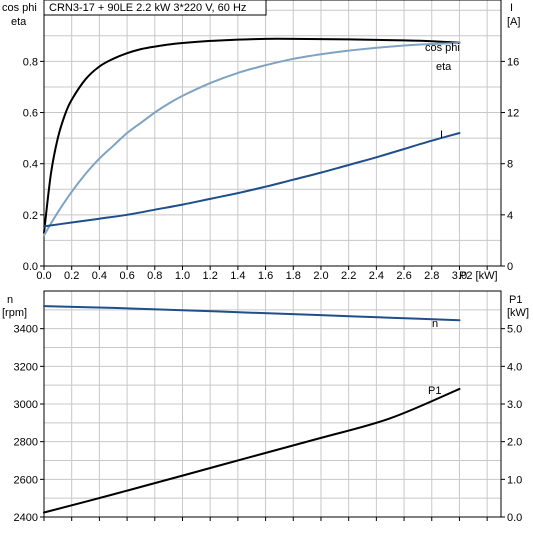 This screenshot has height=533, width=533. I want to click on left-tick-label: 2800, so click(26, 443).